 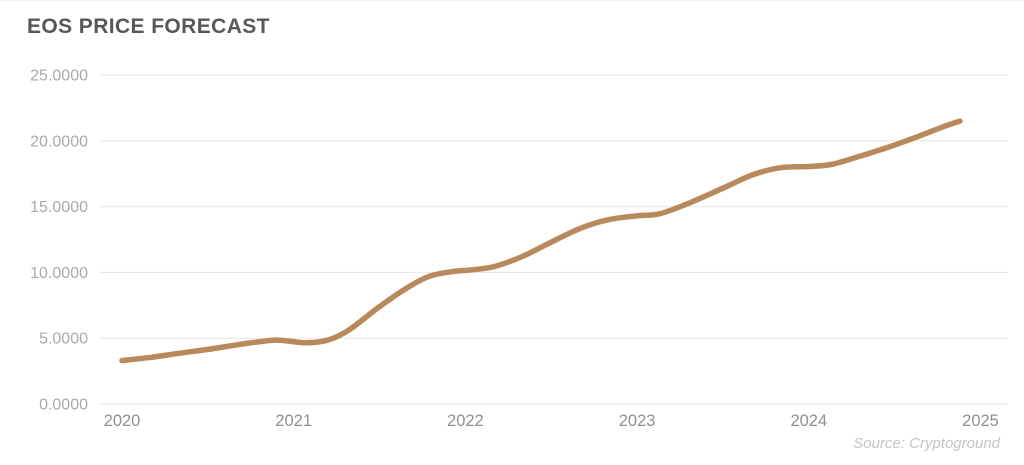 I want to click on y-axis-tick-label: 15.0000, so click(x=59, y=207).